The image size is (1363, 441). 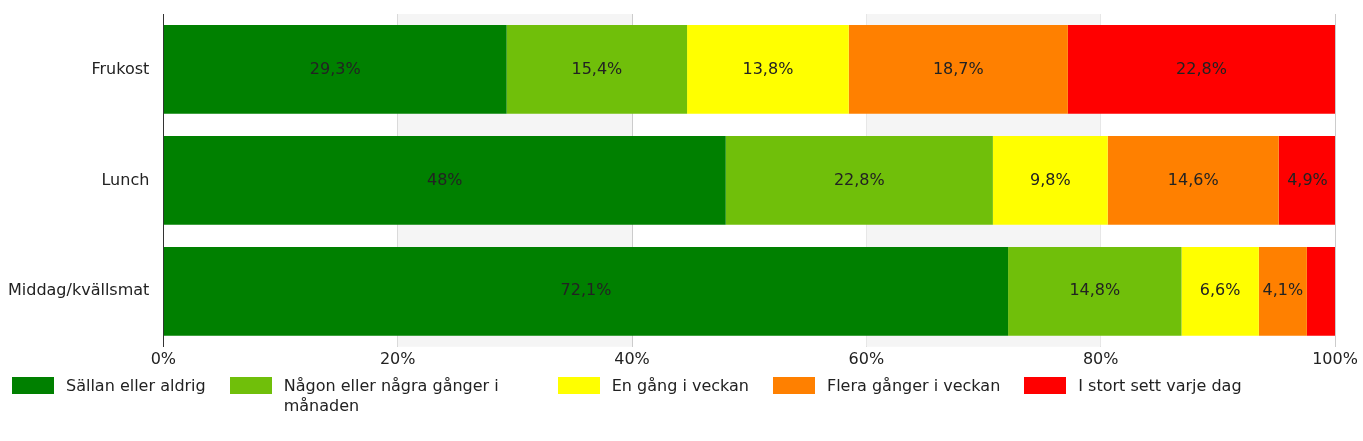 I want to click on data-label: 4,1%, so click(x=1283, y=290).